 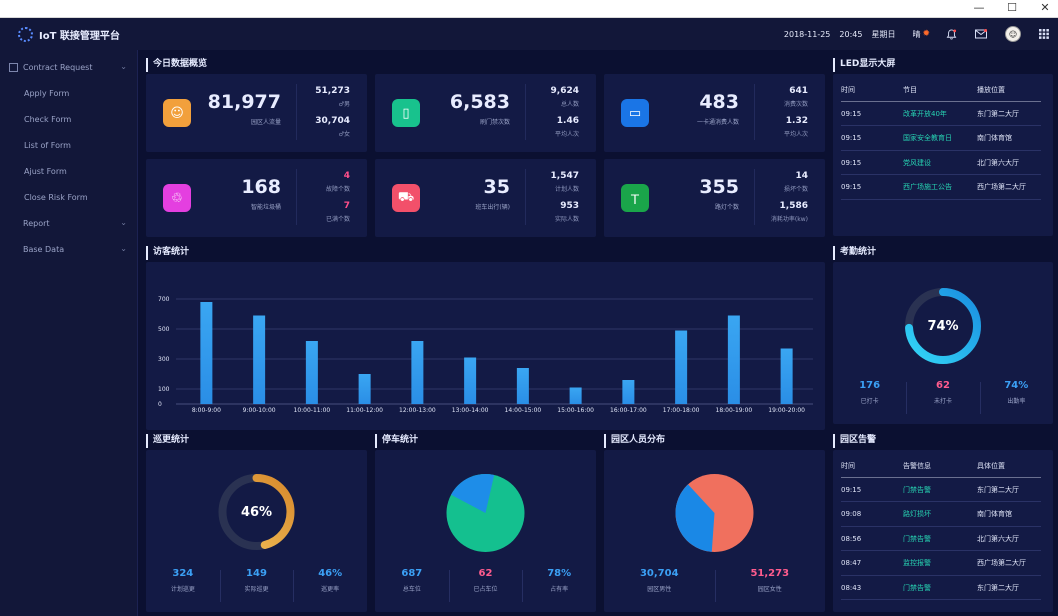 I want to click on sidebar-item-apply-form: Apply Form, so click(x=47, y=93).